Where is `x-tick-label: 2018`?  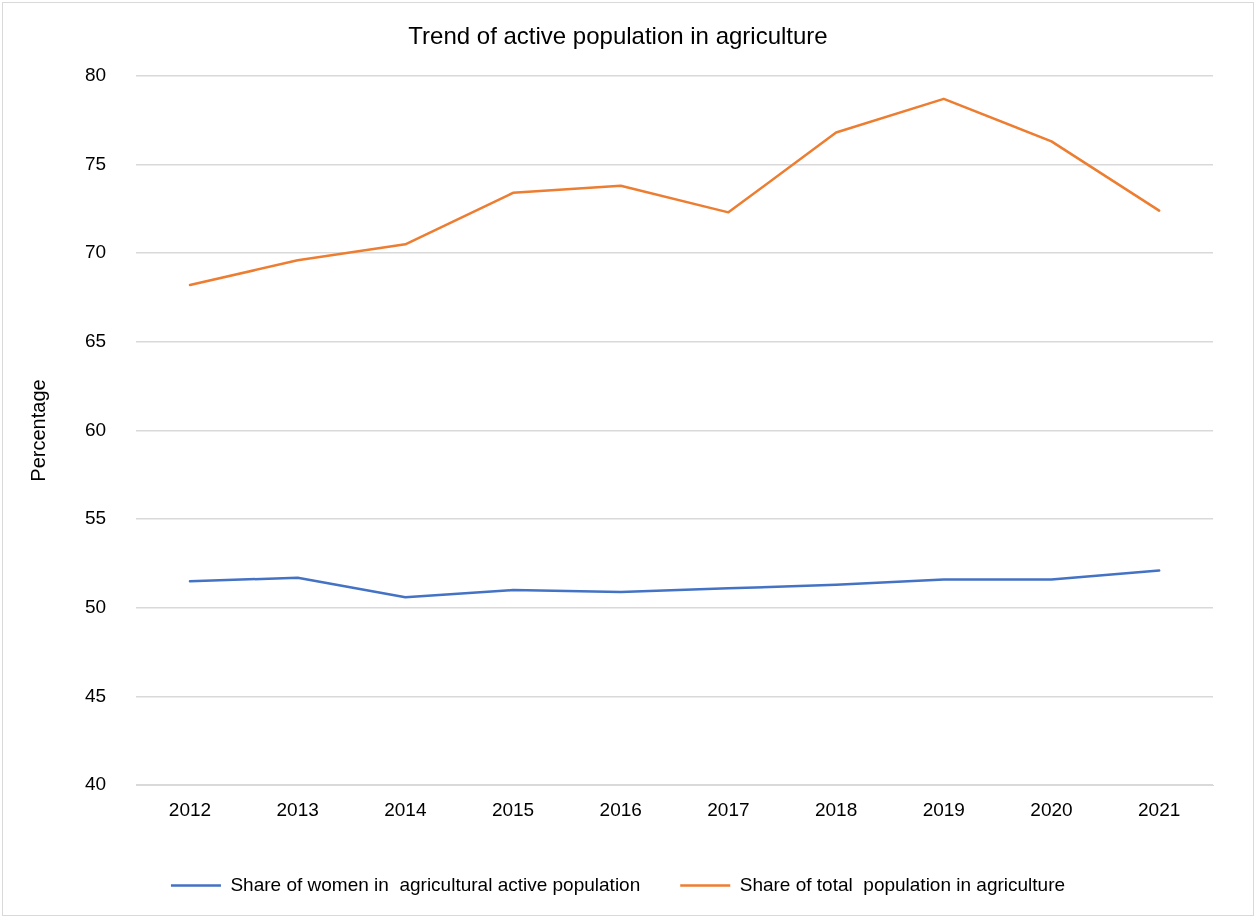 x-tick-label: 2018 is located at coordinates (836, 809).